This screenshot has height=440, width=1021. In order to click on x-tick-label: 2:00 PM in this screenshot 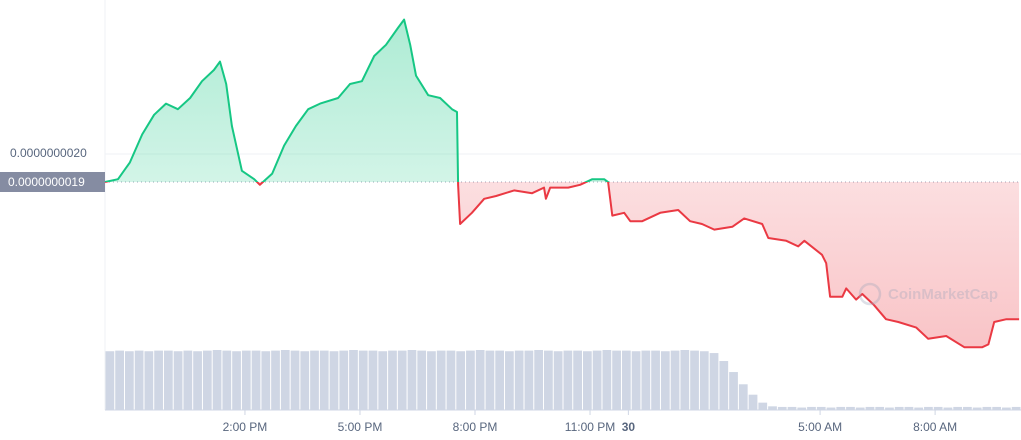, I will do `click(245, 427)`.